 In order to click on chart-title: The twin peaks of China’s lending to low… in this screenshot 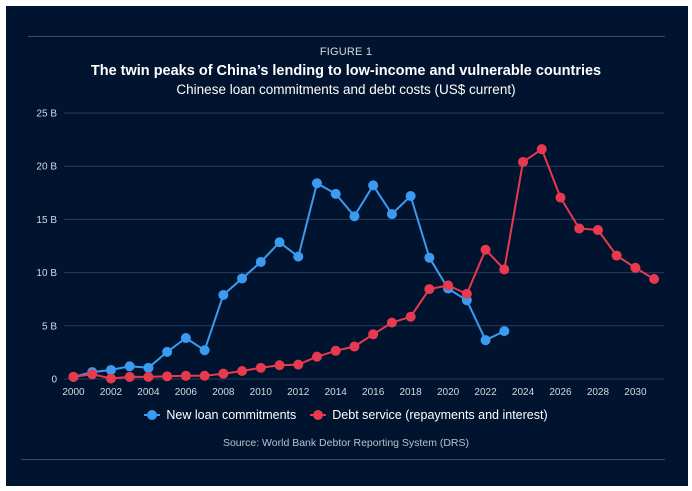, I will do `click(346, 71)`.